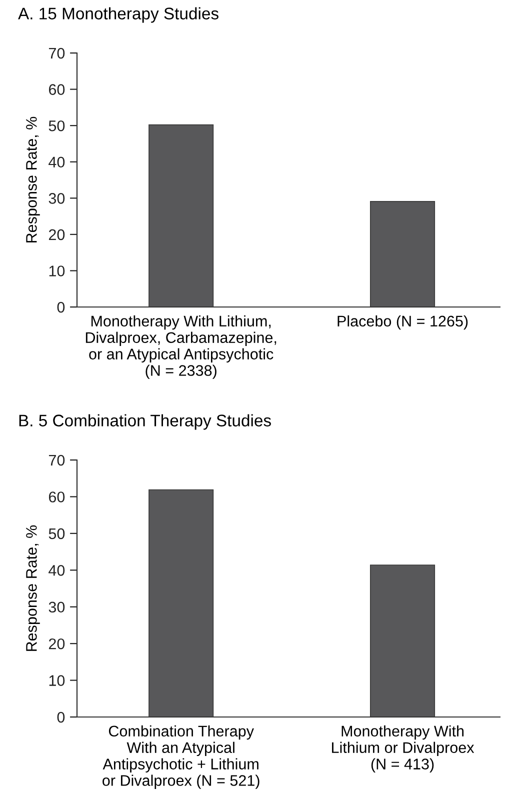 The height and width of the screenshot is (812, 505). What do you see at coordinates (181, 757) in the screenshot?
I see `x-tick-label: Combination Therapy With an Atypical Antipsychotic + Lithium or Divalproex (N = 521)` at bounding box center [181, 757].